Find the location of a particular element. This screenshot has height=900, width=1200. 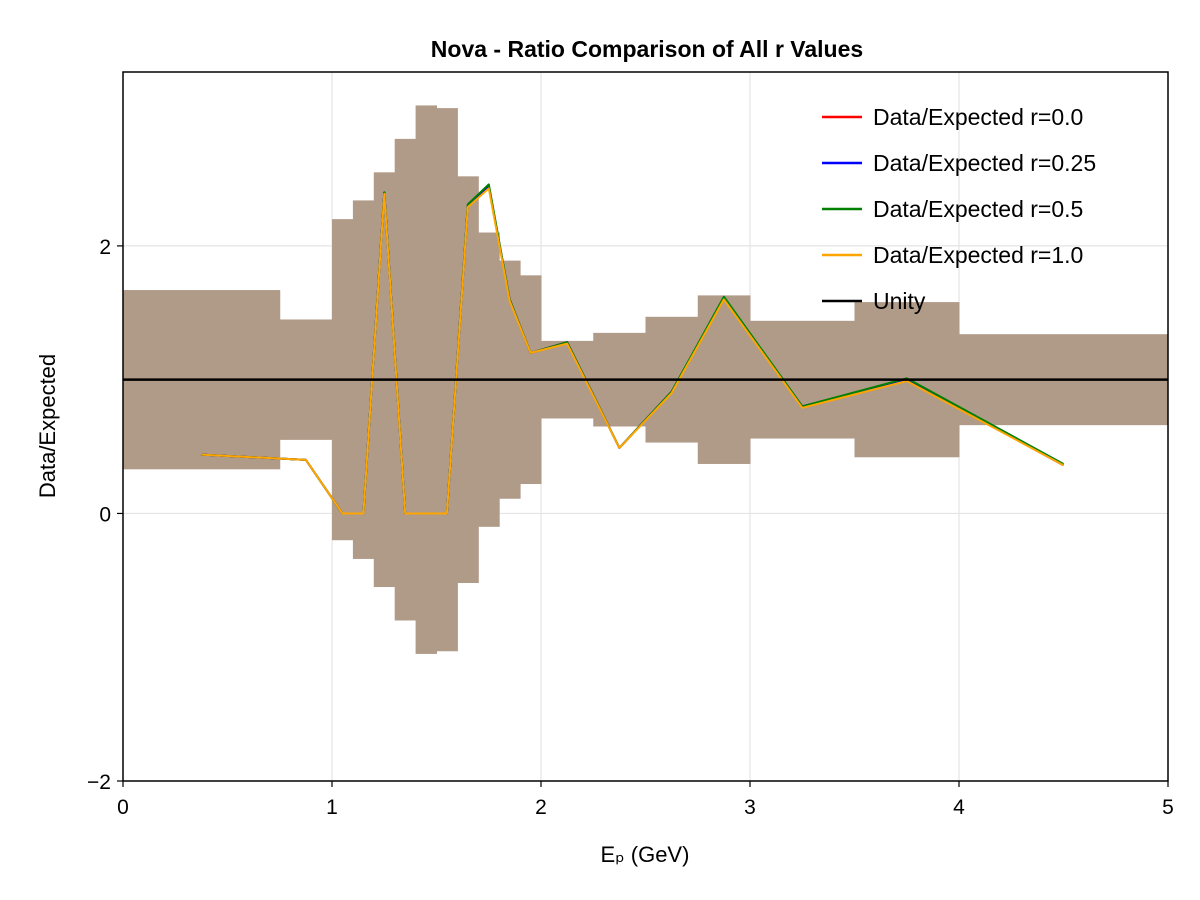

y-tick-label: 2 is located at coordinates (105, 247).